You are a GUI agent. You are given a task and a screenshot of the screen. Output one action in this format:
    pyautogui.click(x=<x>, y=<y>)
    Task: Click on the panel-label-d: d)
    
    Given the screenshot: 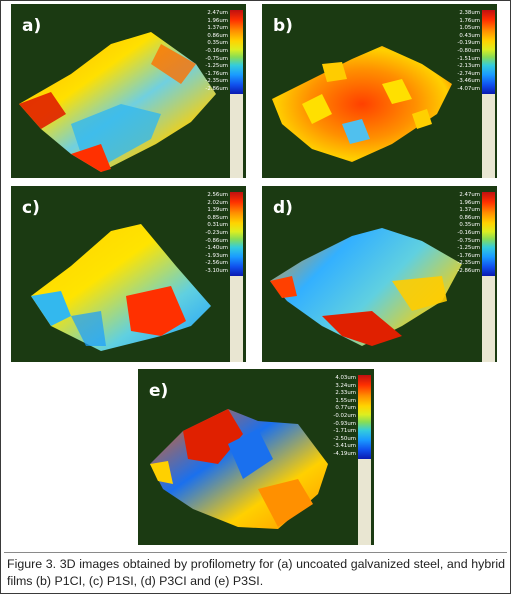 What is the action you would take?
    pyautogui.click(x=283, y=208)
    